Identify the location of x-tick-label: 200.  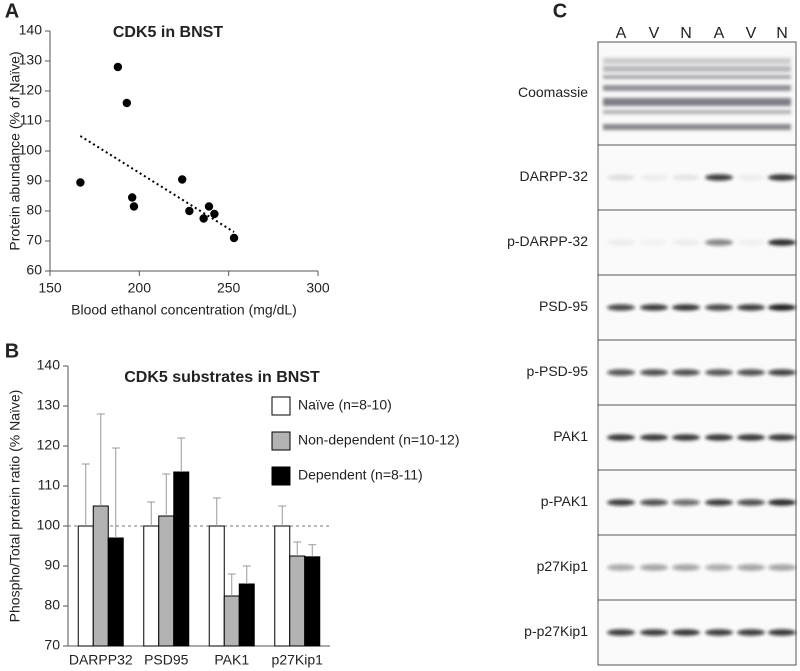
(140, 288).